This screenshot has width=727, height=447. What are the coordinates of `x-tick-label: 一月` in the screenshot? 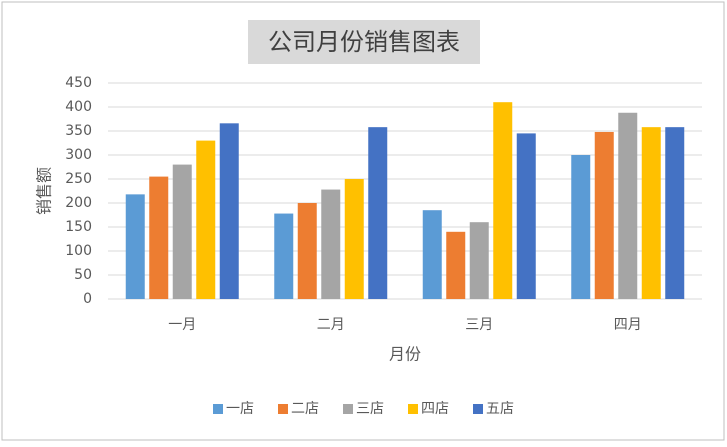 It's located at (182, 325).